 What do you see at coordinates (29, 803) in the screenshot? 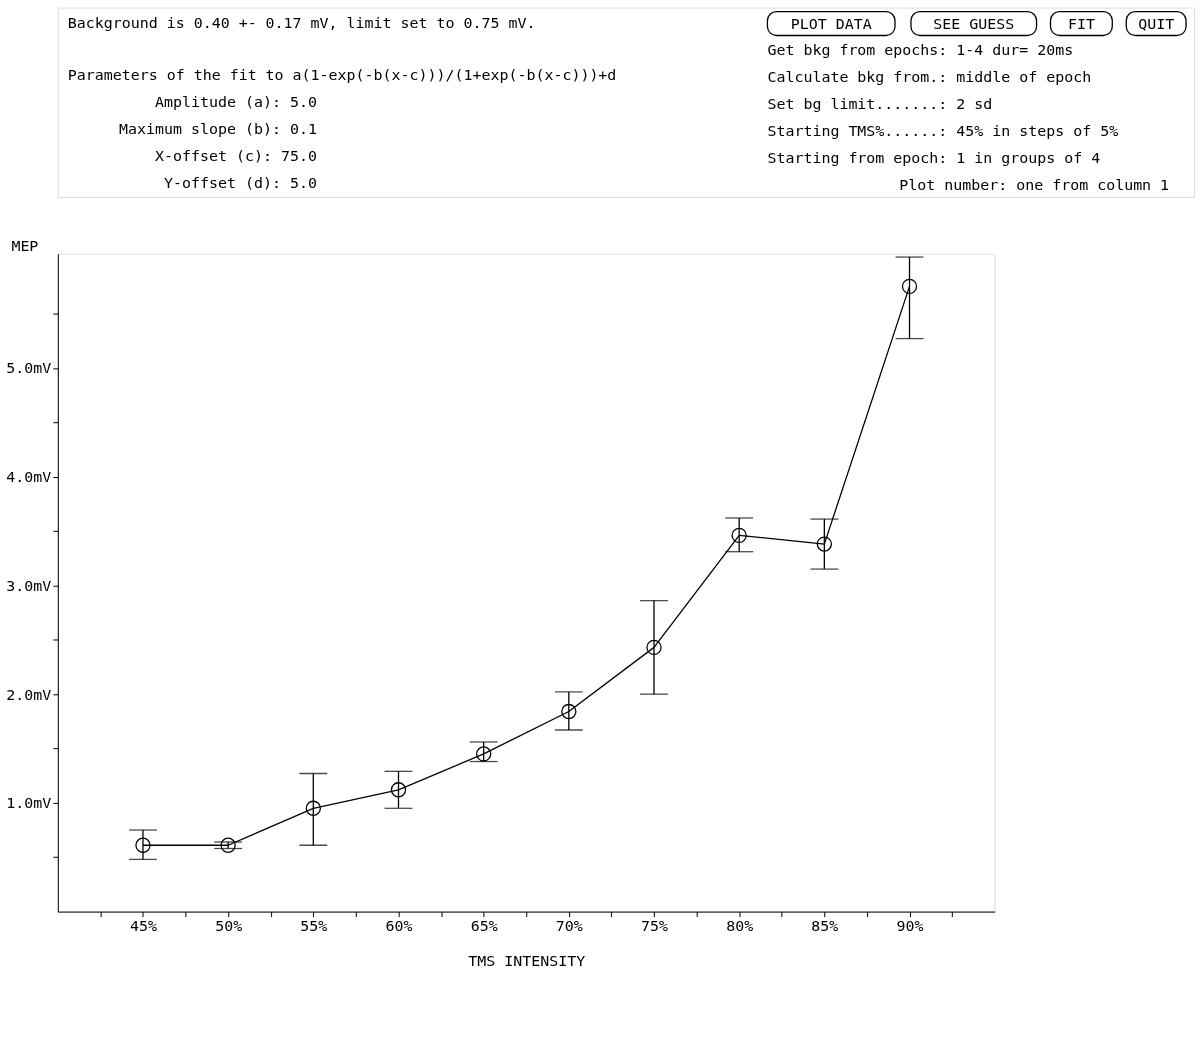
I see `y-tick-label: 1.0mV` at bounding box center [29, 803].